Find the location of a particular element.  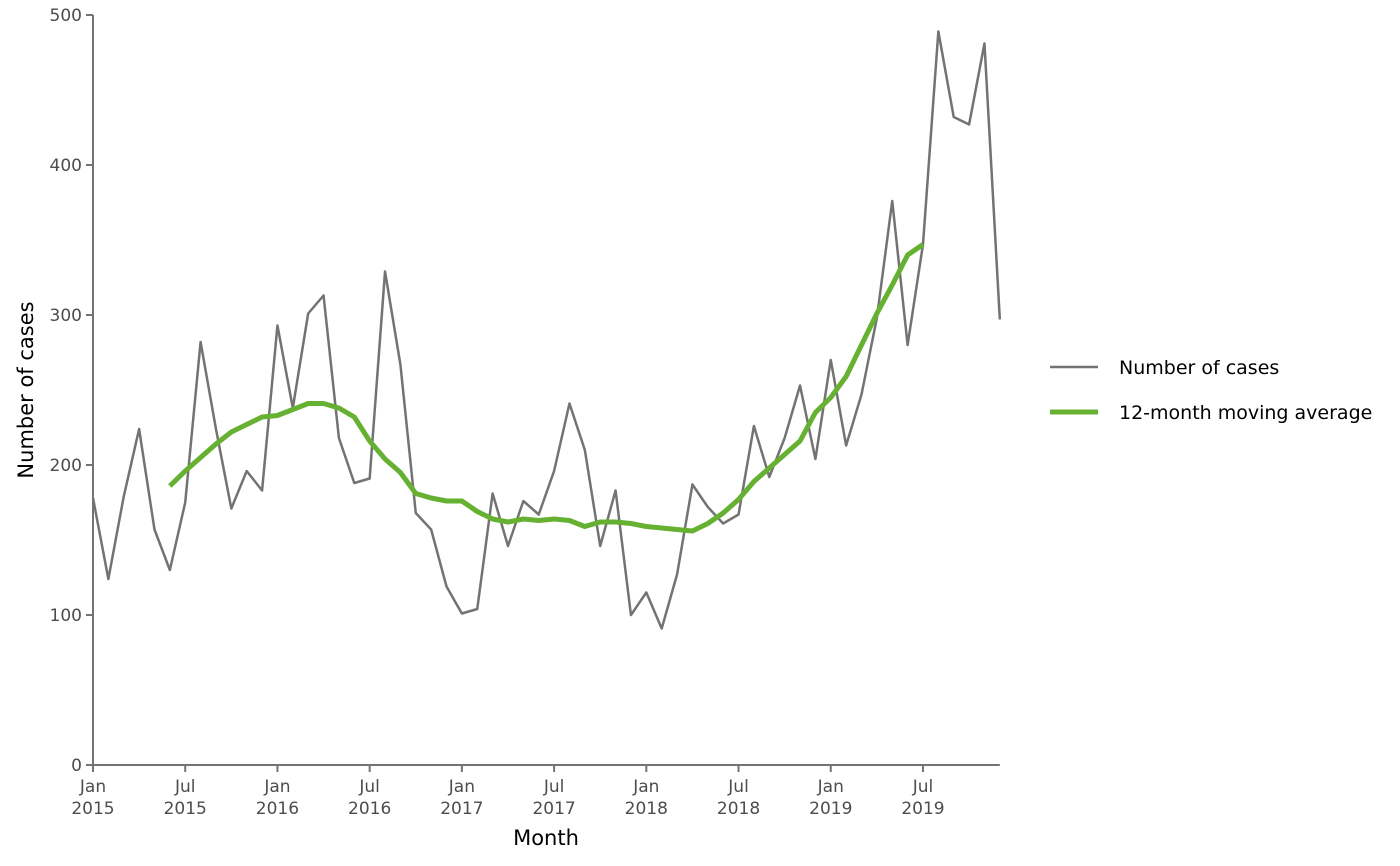

y-tick-label: 200 is located at coordinates (66, 466).